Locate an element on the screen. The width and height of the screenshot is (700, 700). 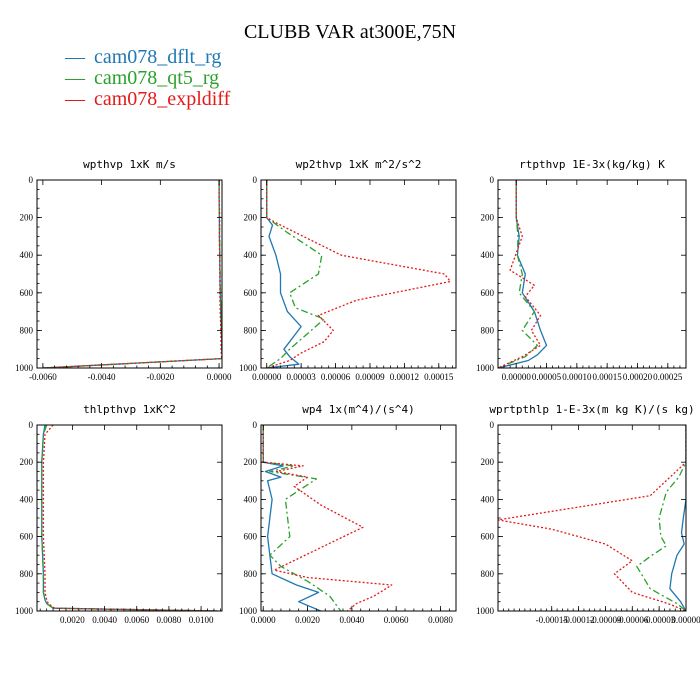
legend-item-dflt: — cam078_dflt_rg is located at coordinates (142, 57).